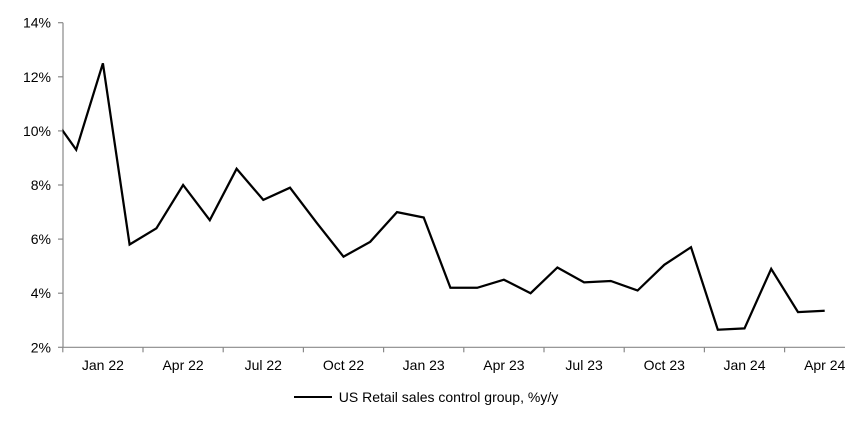 The width and height of the screenshot is (852, 423). I want to click on y-tick-label: 2%, so click(41, 347).